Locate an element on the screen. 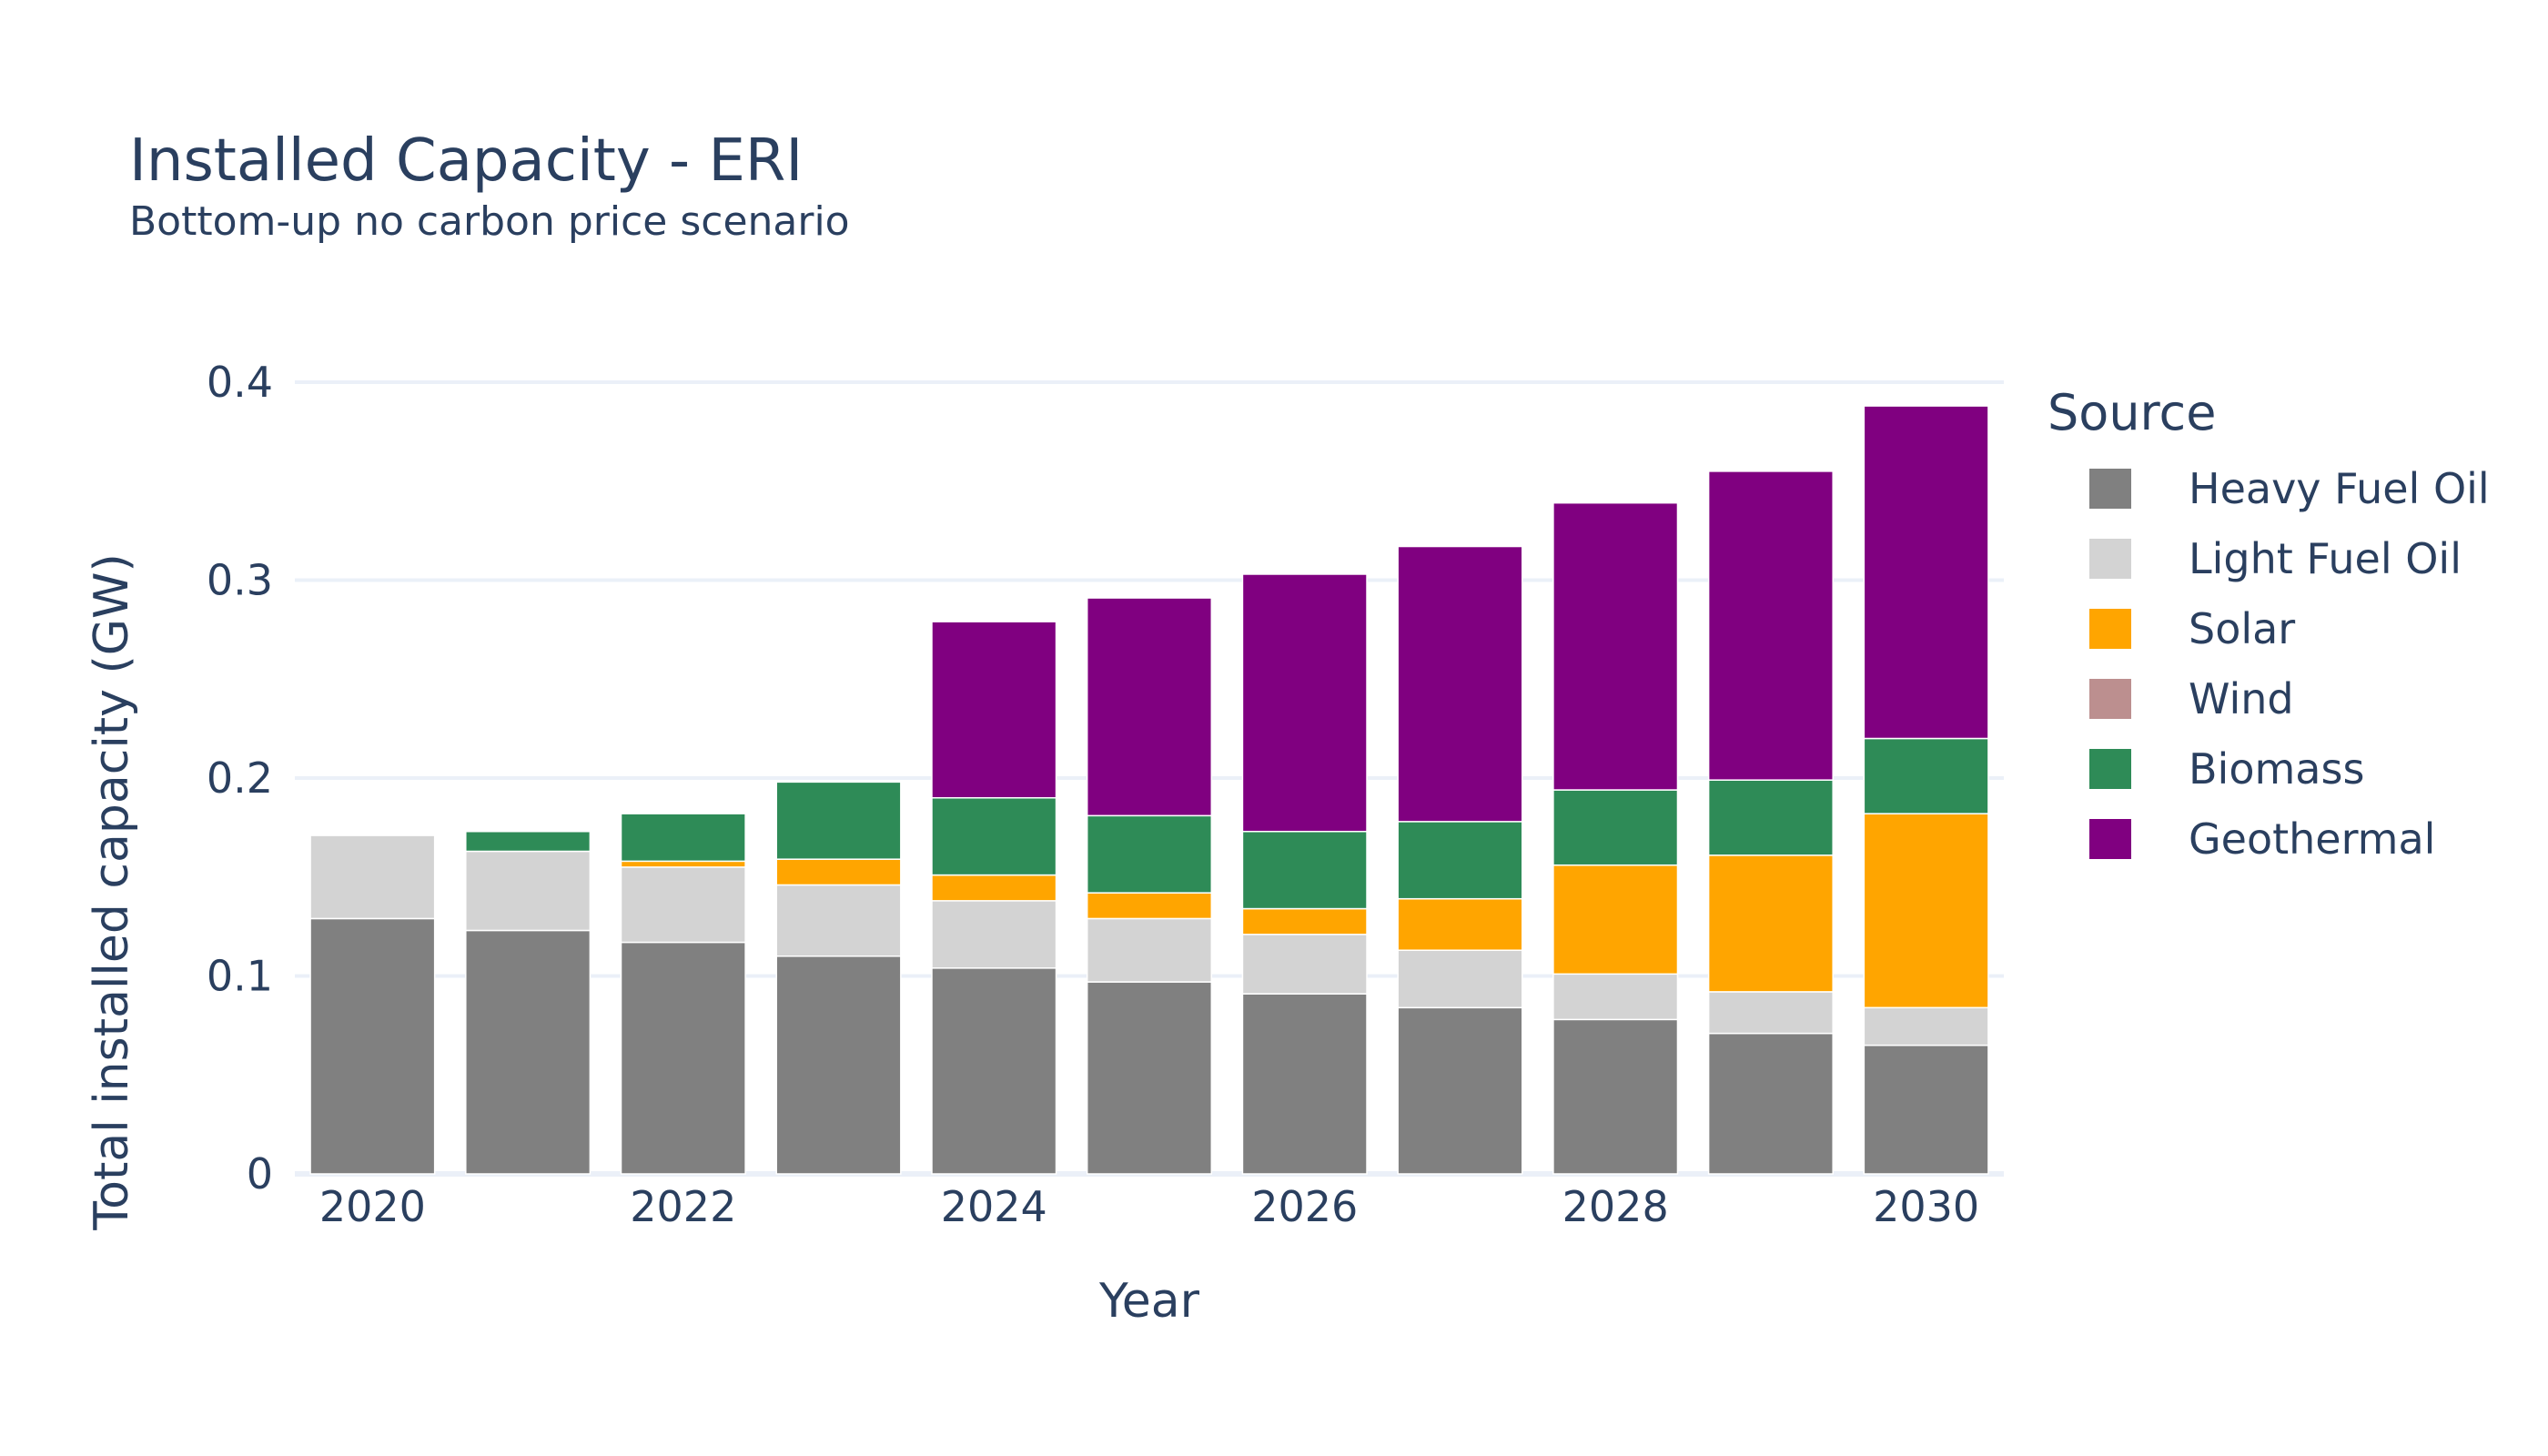  bar-solar-2022 is located at coordinates (683, 864).